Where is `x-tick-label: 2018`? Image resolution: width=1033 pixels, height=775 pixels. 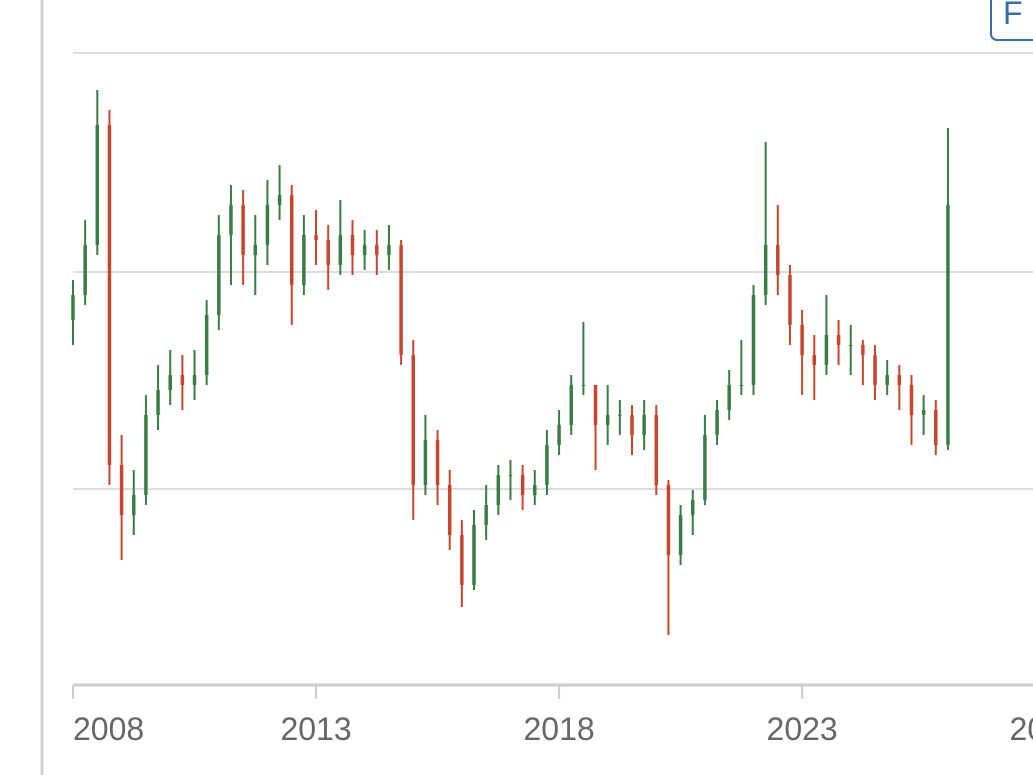
x-tick-label: 2018 is located at coordinates (558, 729).